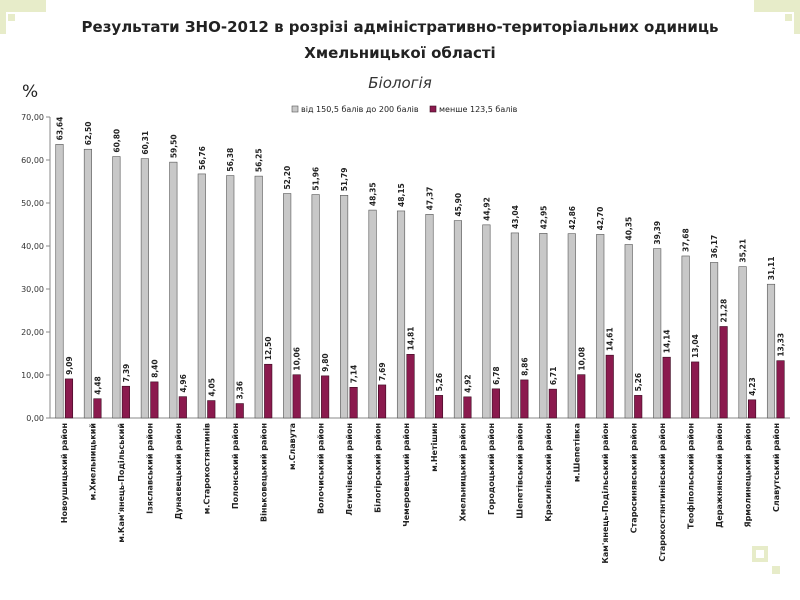  What do you see at coordinates (360, 109) in the screenshot?
I see `legend-label: від 150,5 балів до 200 балів` at bounding box center [360, 109].